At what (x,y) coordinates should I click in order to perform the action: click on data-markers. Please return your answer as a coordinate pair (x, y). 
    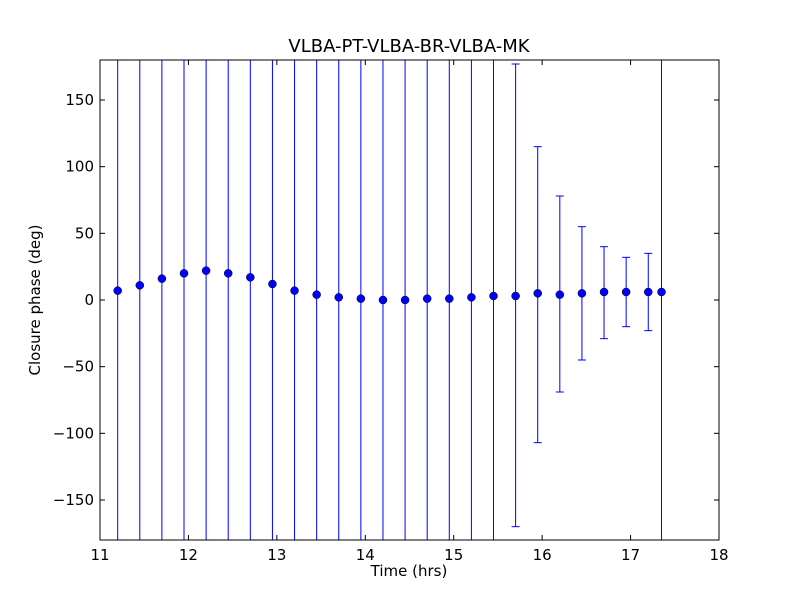
    Looking at the image, I should click on (389, 285).